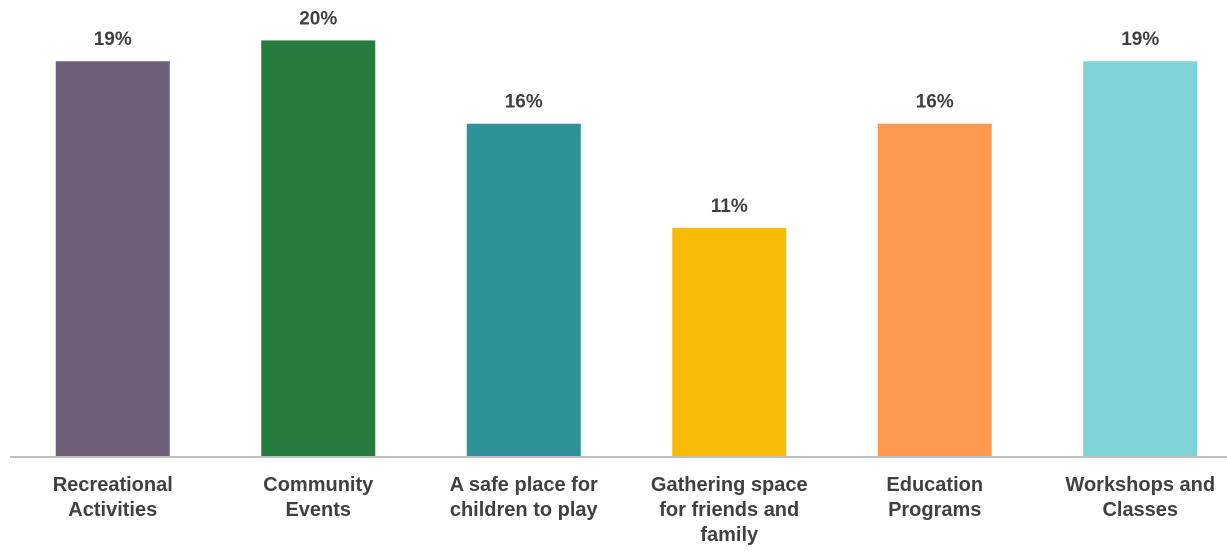 This screenshot has height=551, width=1227. What do you see at coordinates (1140, 497) in the screenshot?
I see `category-label-6: Workshops and Classes` at bounding box center [1140, 497].